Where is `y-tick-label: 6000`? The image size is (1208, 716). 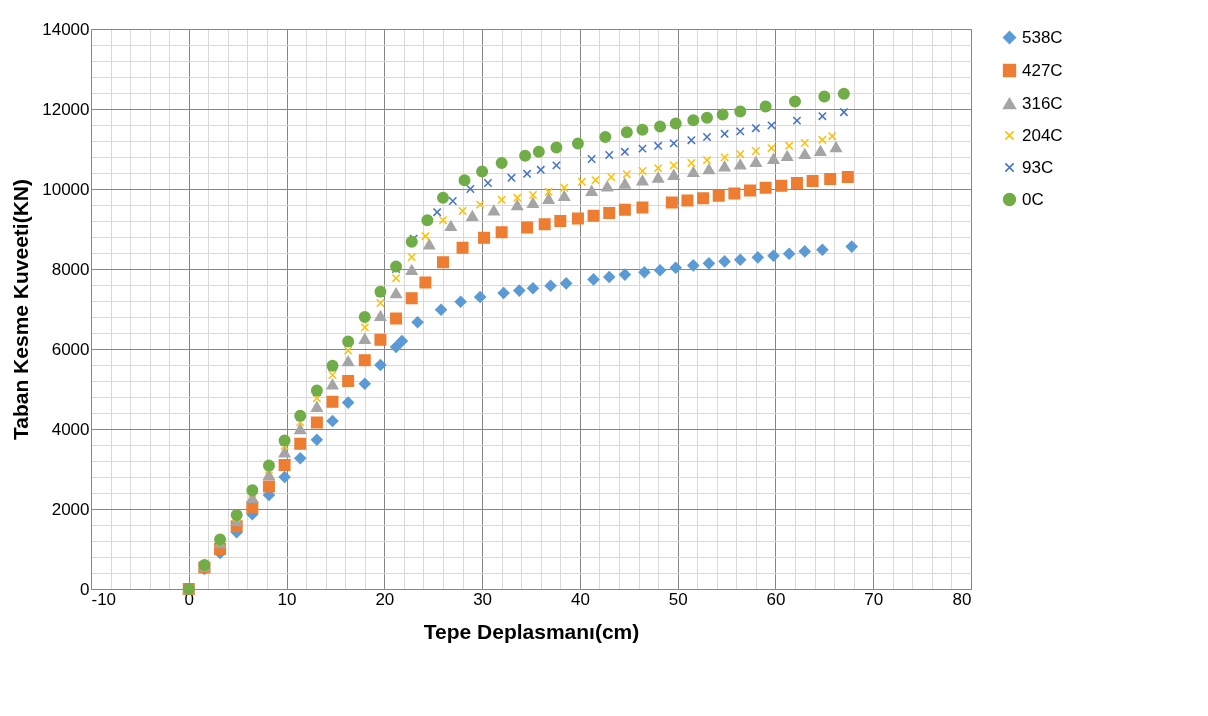
y-tick-label: 6000 is located at coordinates (70, 349).